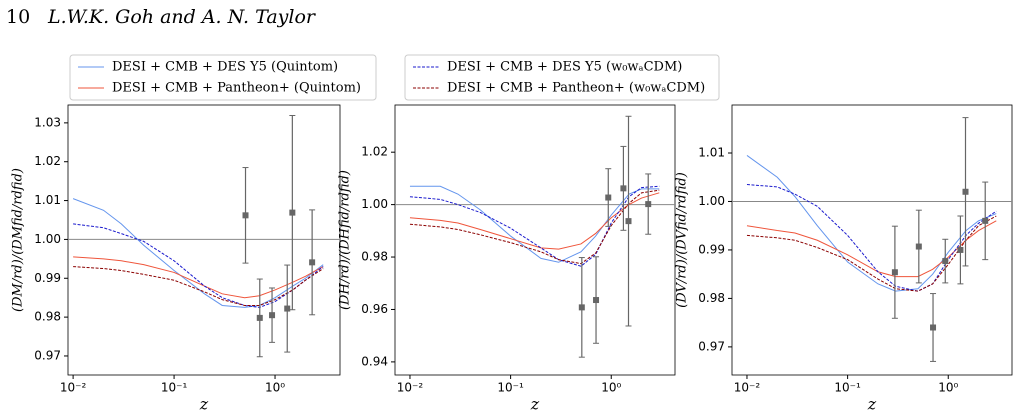 Image resolution: width=1020 pixels, height=412 pixels. What do you see at coordinates (564, 67) in the screenshot?
I see `legend-label: DESI + CMB + DES Y5 (w₀wₐCDM)` at bounding box center [564, 67].